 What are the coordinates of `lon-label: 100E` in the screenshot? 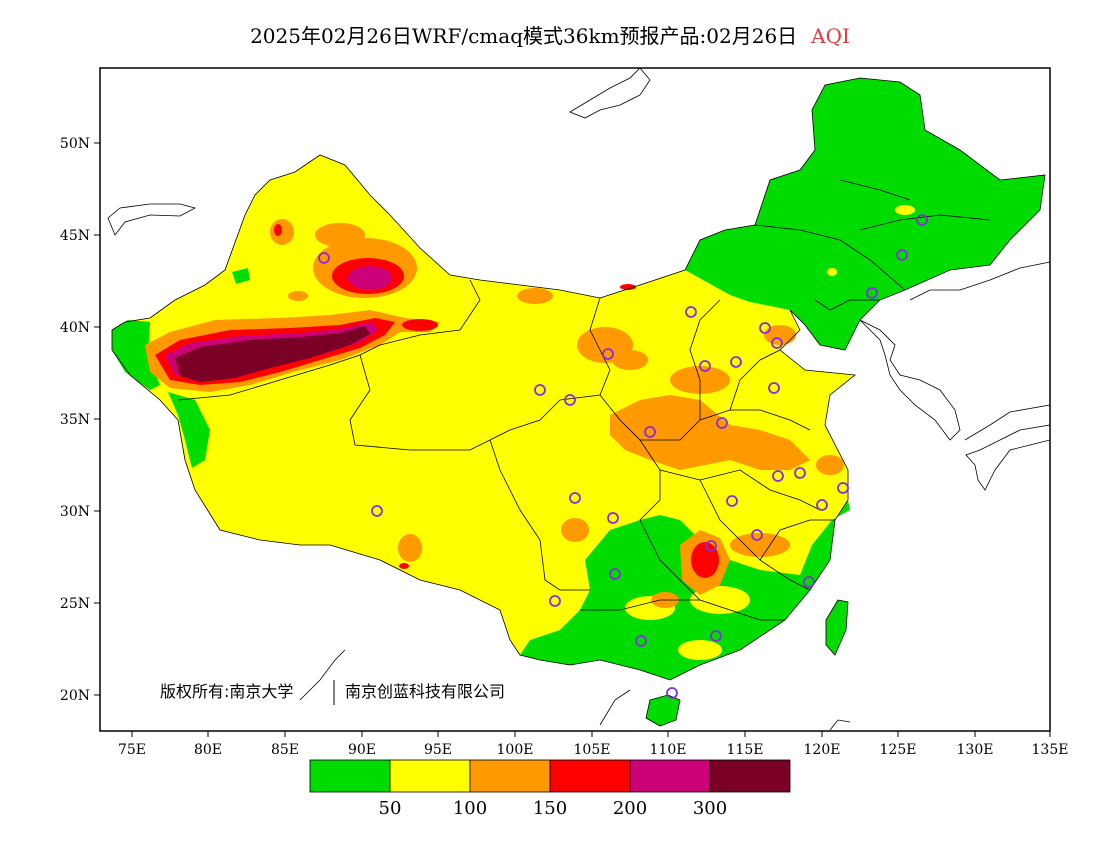 It's located at (515, 750).